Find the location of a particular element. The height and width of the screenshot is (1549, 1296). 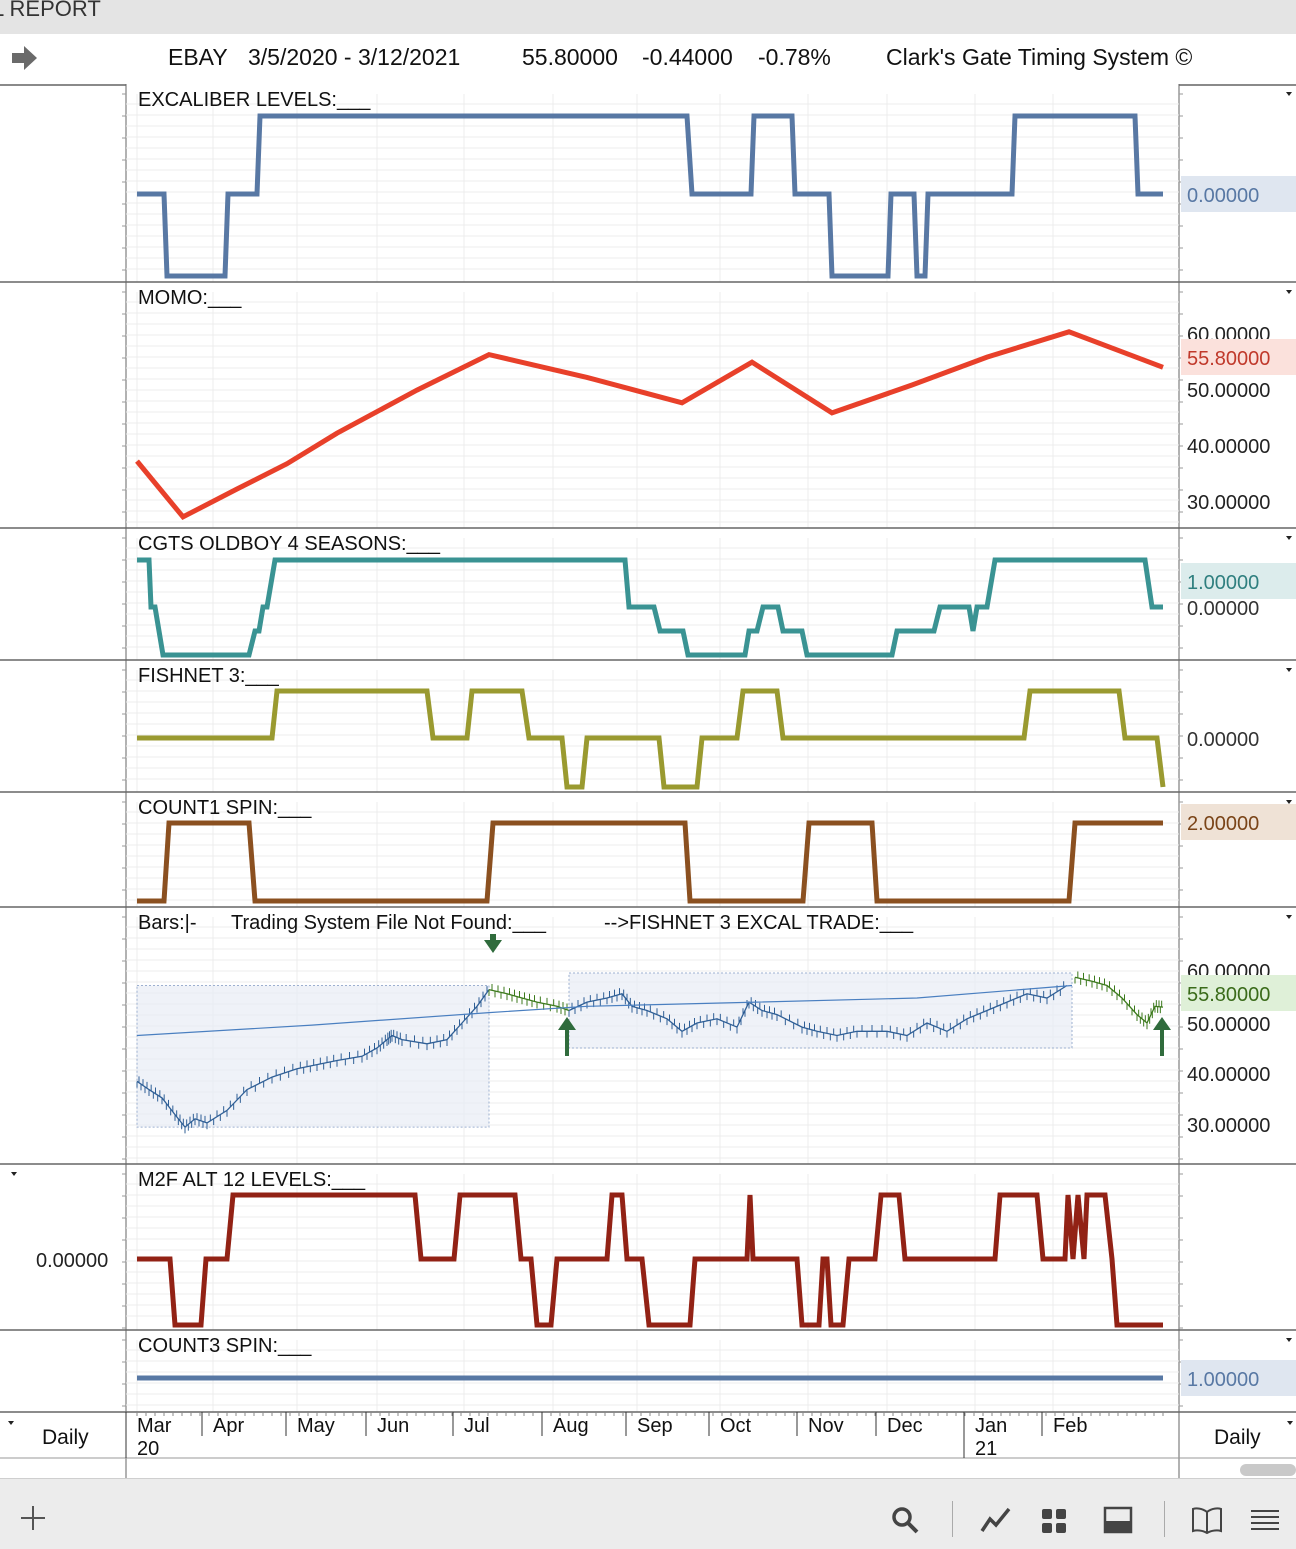

pane-count3: COUNT3 SPIN:___ 1.00000 is located at coordinates (648, 1370).